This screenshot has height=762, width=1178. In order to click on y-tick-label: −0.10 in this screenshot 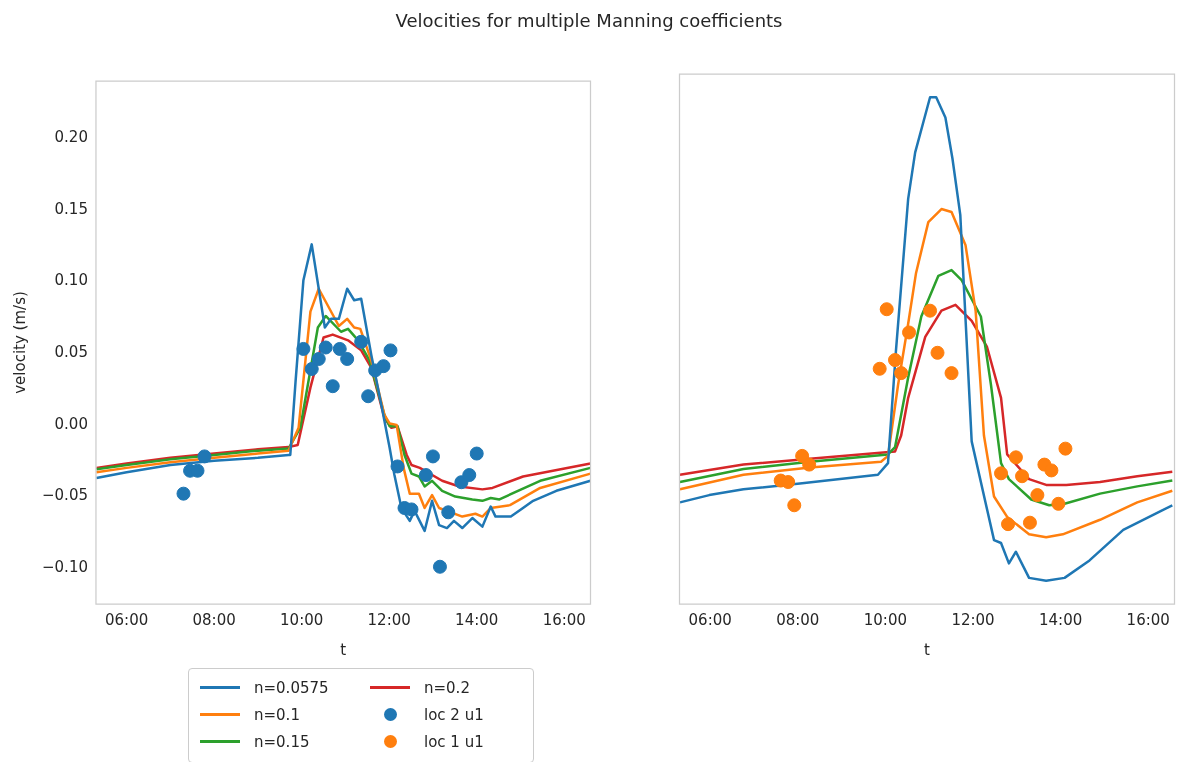, I will do `click(65, 567)`.